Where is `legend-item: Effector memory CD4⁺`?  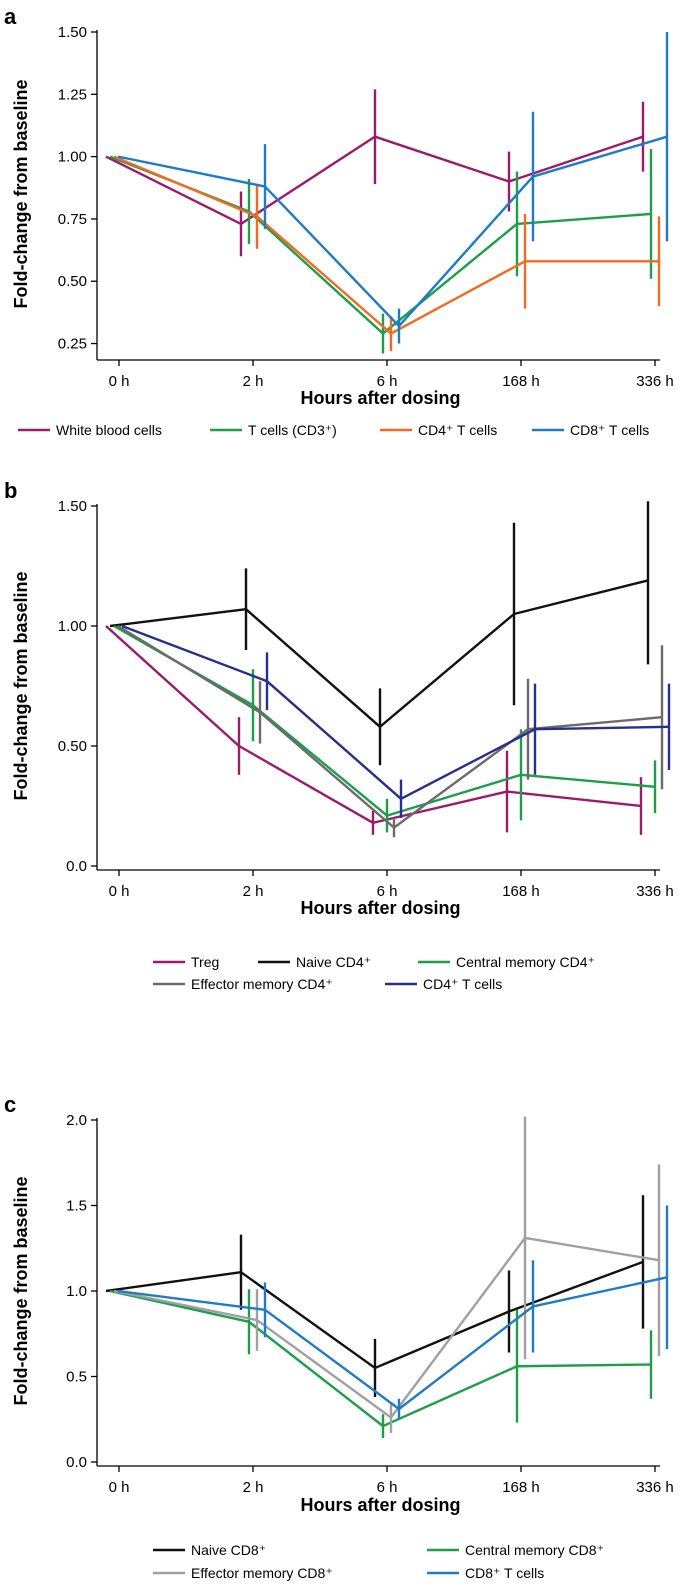
legend-item: Effector memory CD4⁺ is located at coordinates (243, 984).